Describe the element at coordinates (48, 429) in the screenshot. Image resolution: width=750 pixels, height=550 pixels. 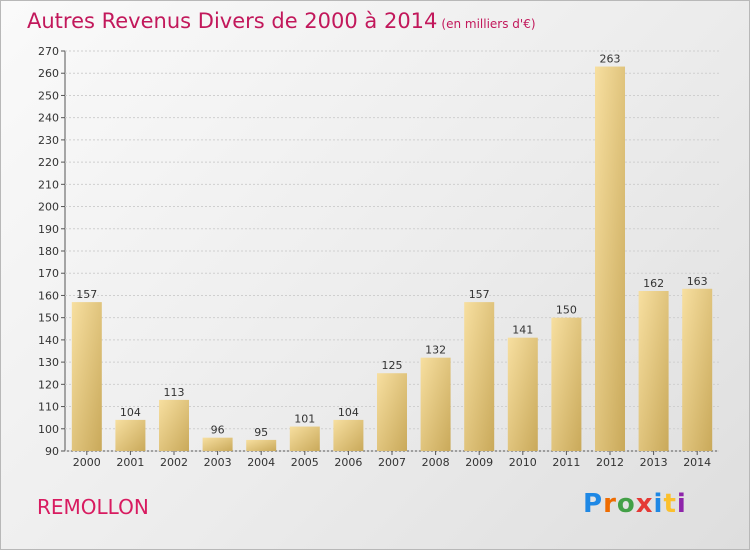
I see `y-tick-label: 100` at that location.